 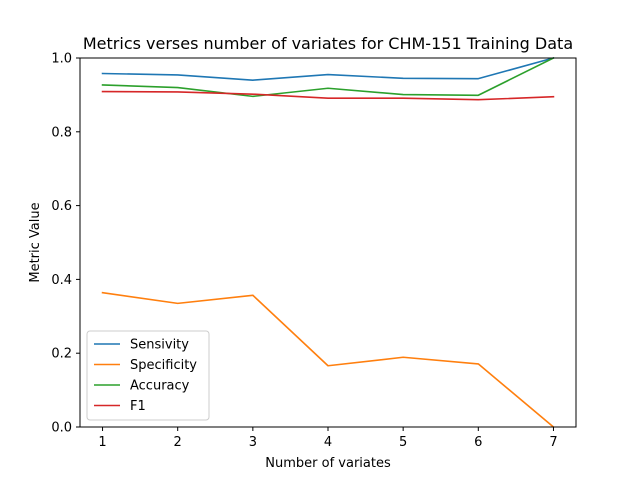 I want to click on x-tick-label: 4, so click(x=328, y=442).